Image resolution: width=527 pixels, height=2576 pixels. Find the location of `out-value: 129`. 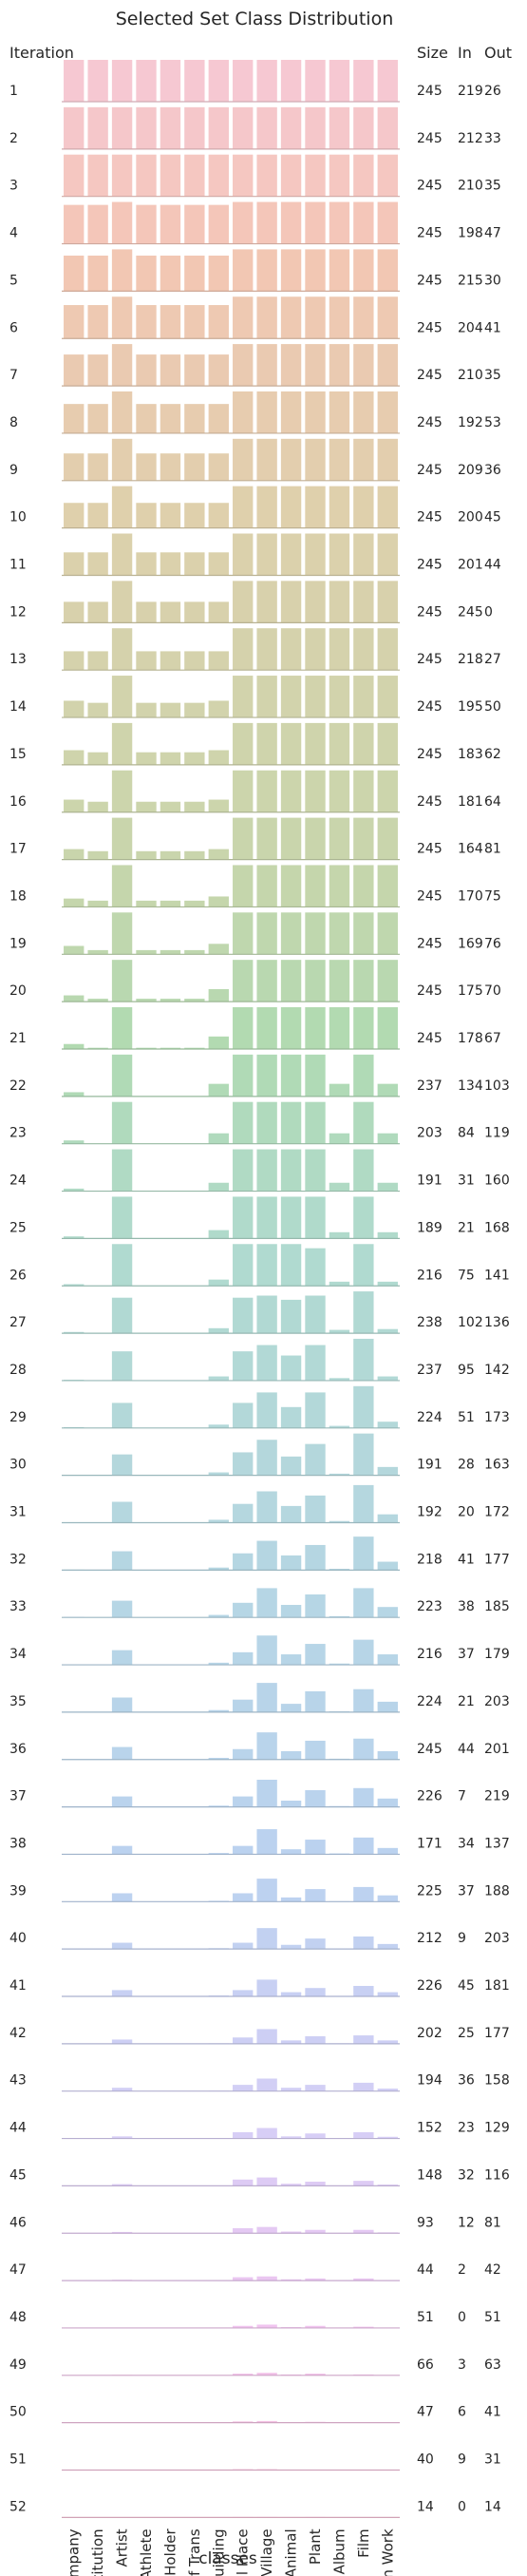

out-value: 129 is located at coordinates (497, 2128).